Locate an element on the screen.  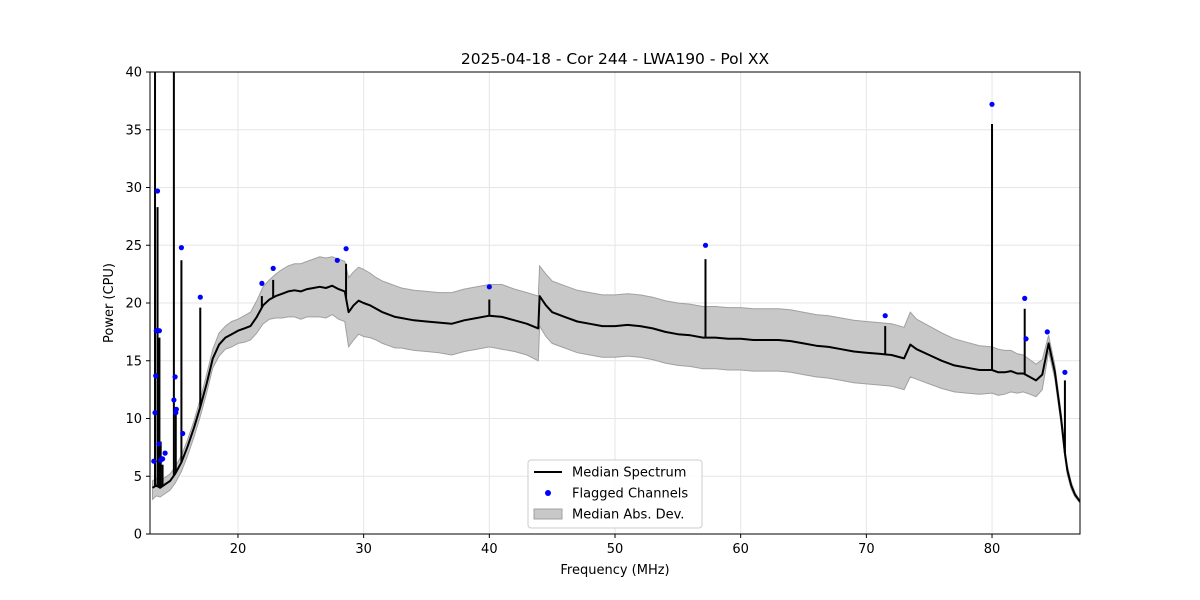
x-tick-label: 50 is located at coordinates (615, 549).